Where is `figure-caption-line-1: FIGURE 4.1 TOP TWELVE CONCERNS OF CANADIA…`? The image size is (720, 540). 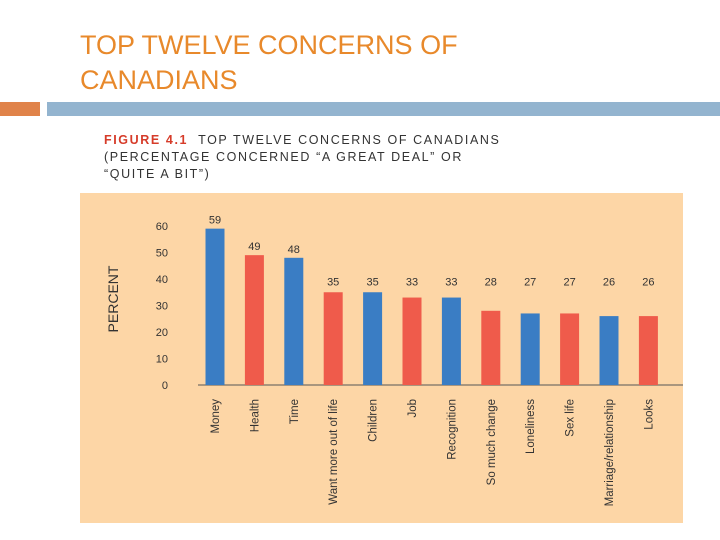 figure-caption-line-1: FIGURE 4.1 TOP TWELVE CONCERNS OF CANADIA… is located at coordinates (394, 140).